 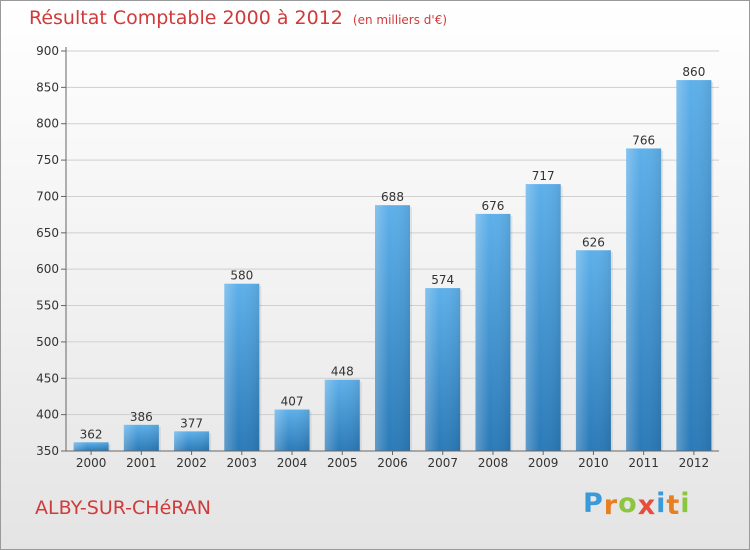 What do you see at coordinates (91, 463) in the screenshot?
I see `x-tick-label: 2000` at bounding box center [91, 463].